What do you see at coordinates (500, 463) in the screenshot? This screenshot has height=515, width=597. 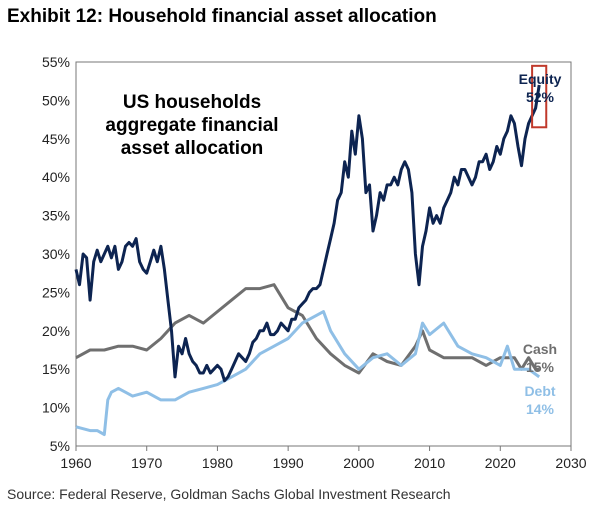 I see `x-tick-label: 2020` at bounding box center [500, 463].